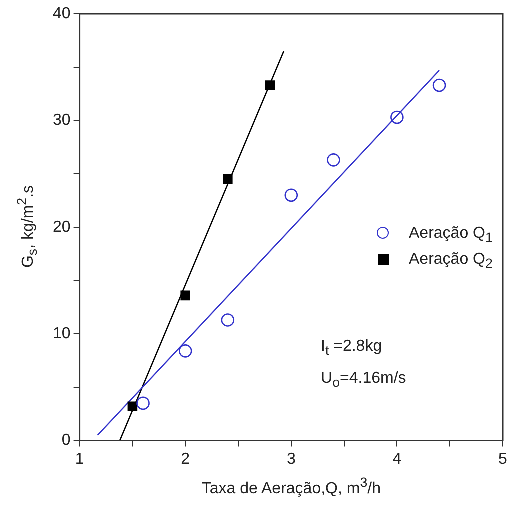  Describe the element at coordinates (451, 261) in the screenshot. I see `legend-label: Aeração Q$_{2}$` at that location.